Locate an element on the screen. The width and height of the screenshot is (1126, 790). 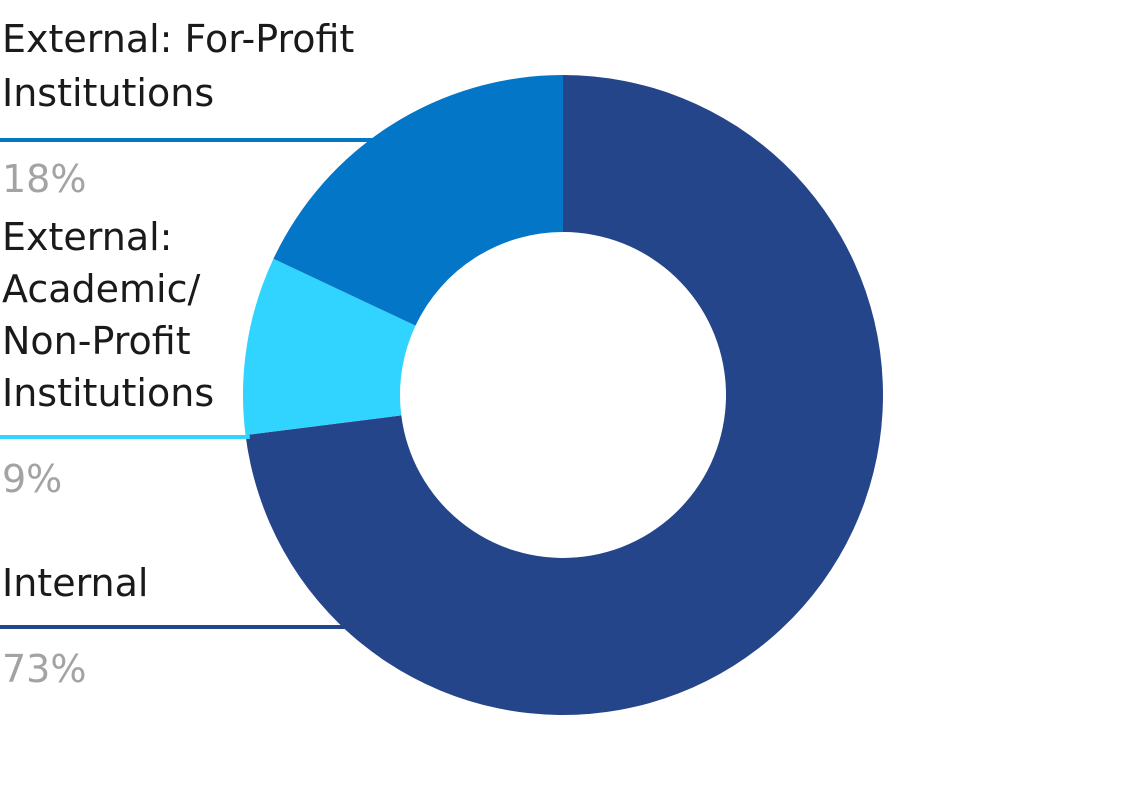
slice-label-internal: Internal is located at coordinates (75, 583).